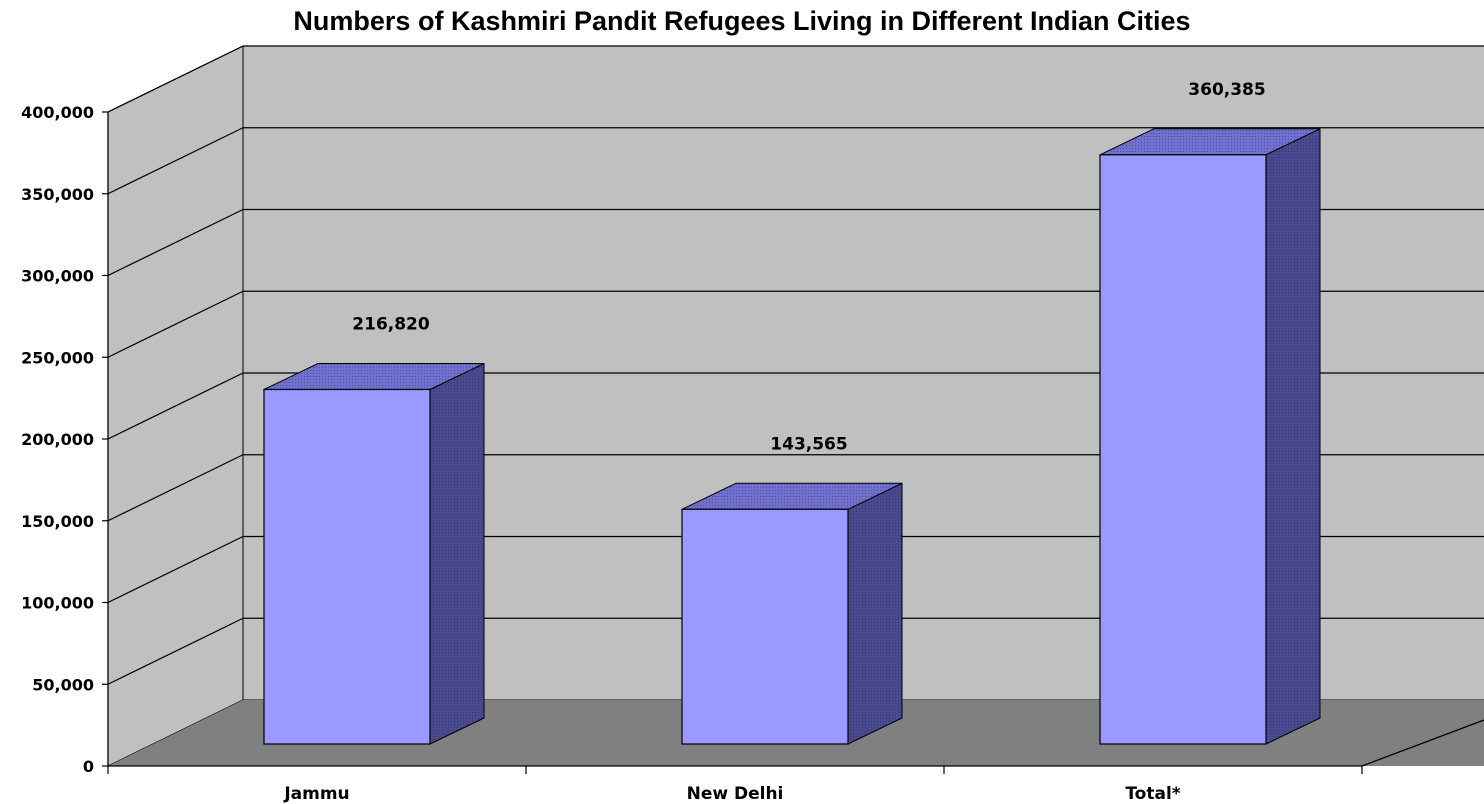  What do you see at coordinates (1226, 90) in the screenshot?
I see `data-label: 360,385` at bounding box center [1226, 90].